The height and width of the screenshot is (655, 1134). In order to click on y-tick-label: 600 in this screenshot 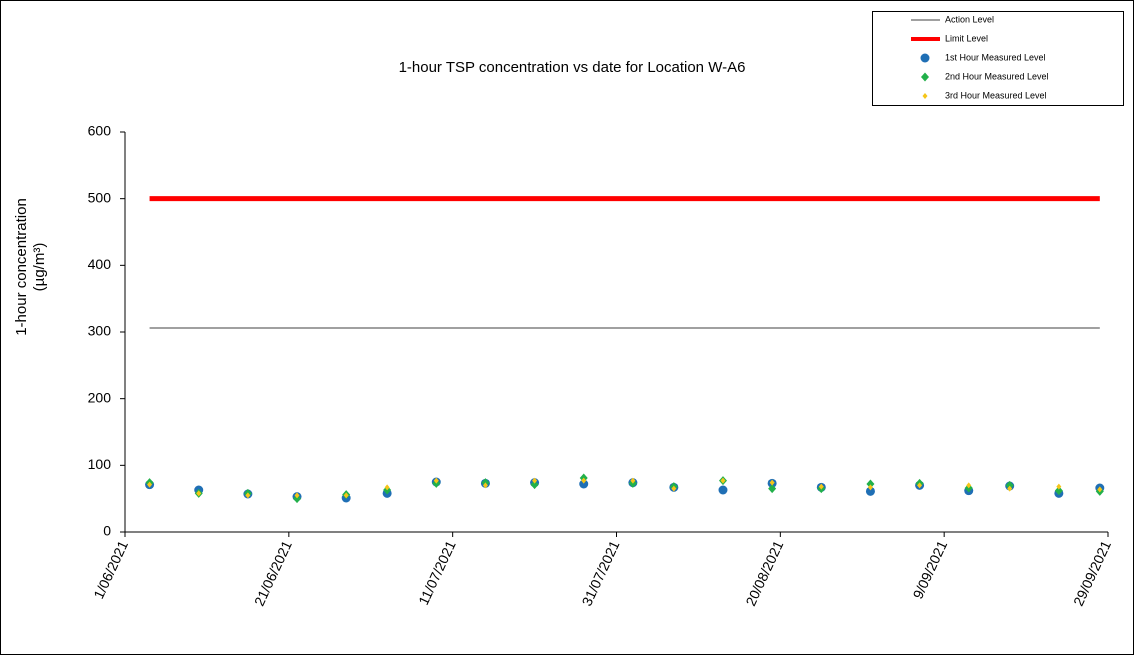, I will do `click(100, 131)`.